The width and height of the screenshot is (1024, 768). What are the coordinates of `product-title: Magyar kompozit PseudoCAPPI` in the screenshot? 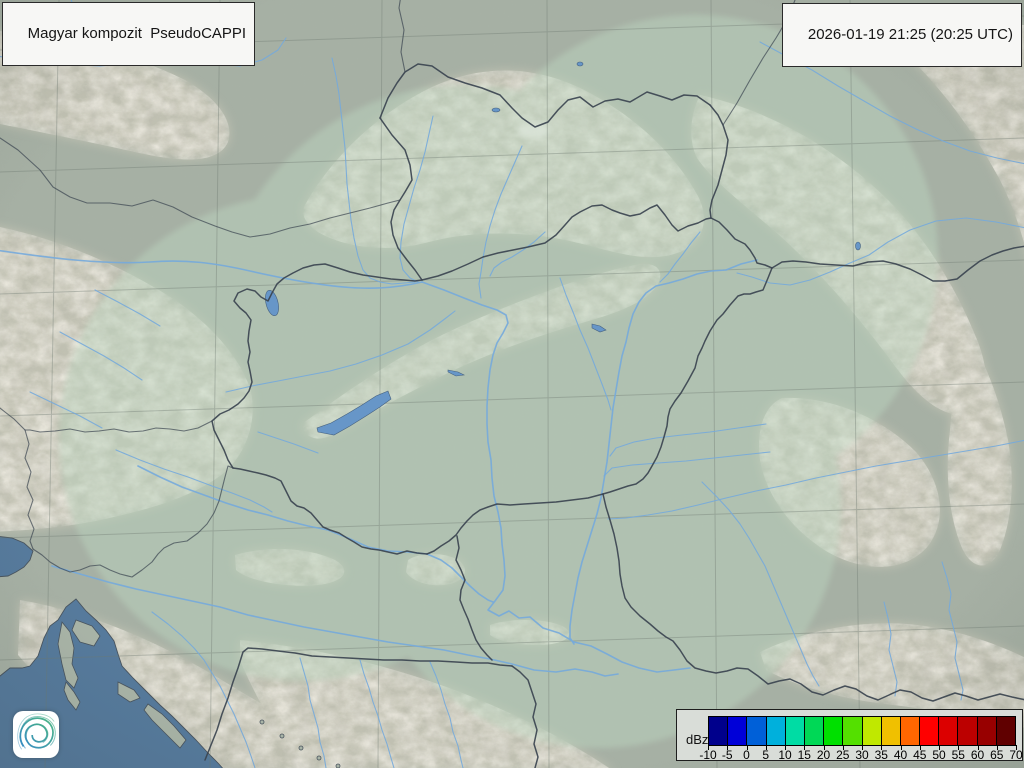 It's located at (137, 33).